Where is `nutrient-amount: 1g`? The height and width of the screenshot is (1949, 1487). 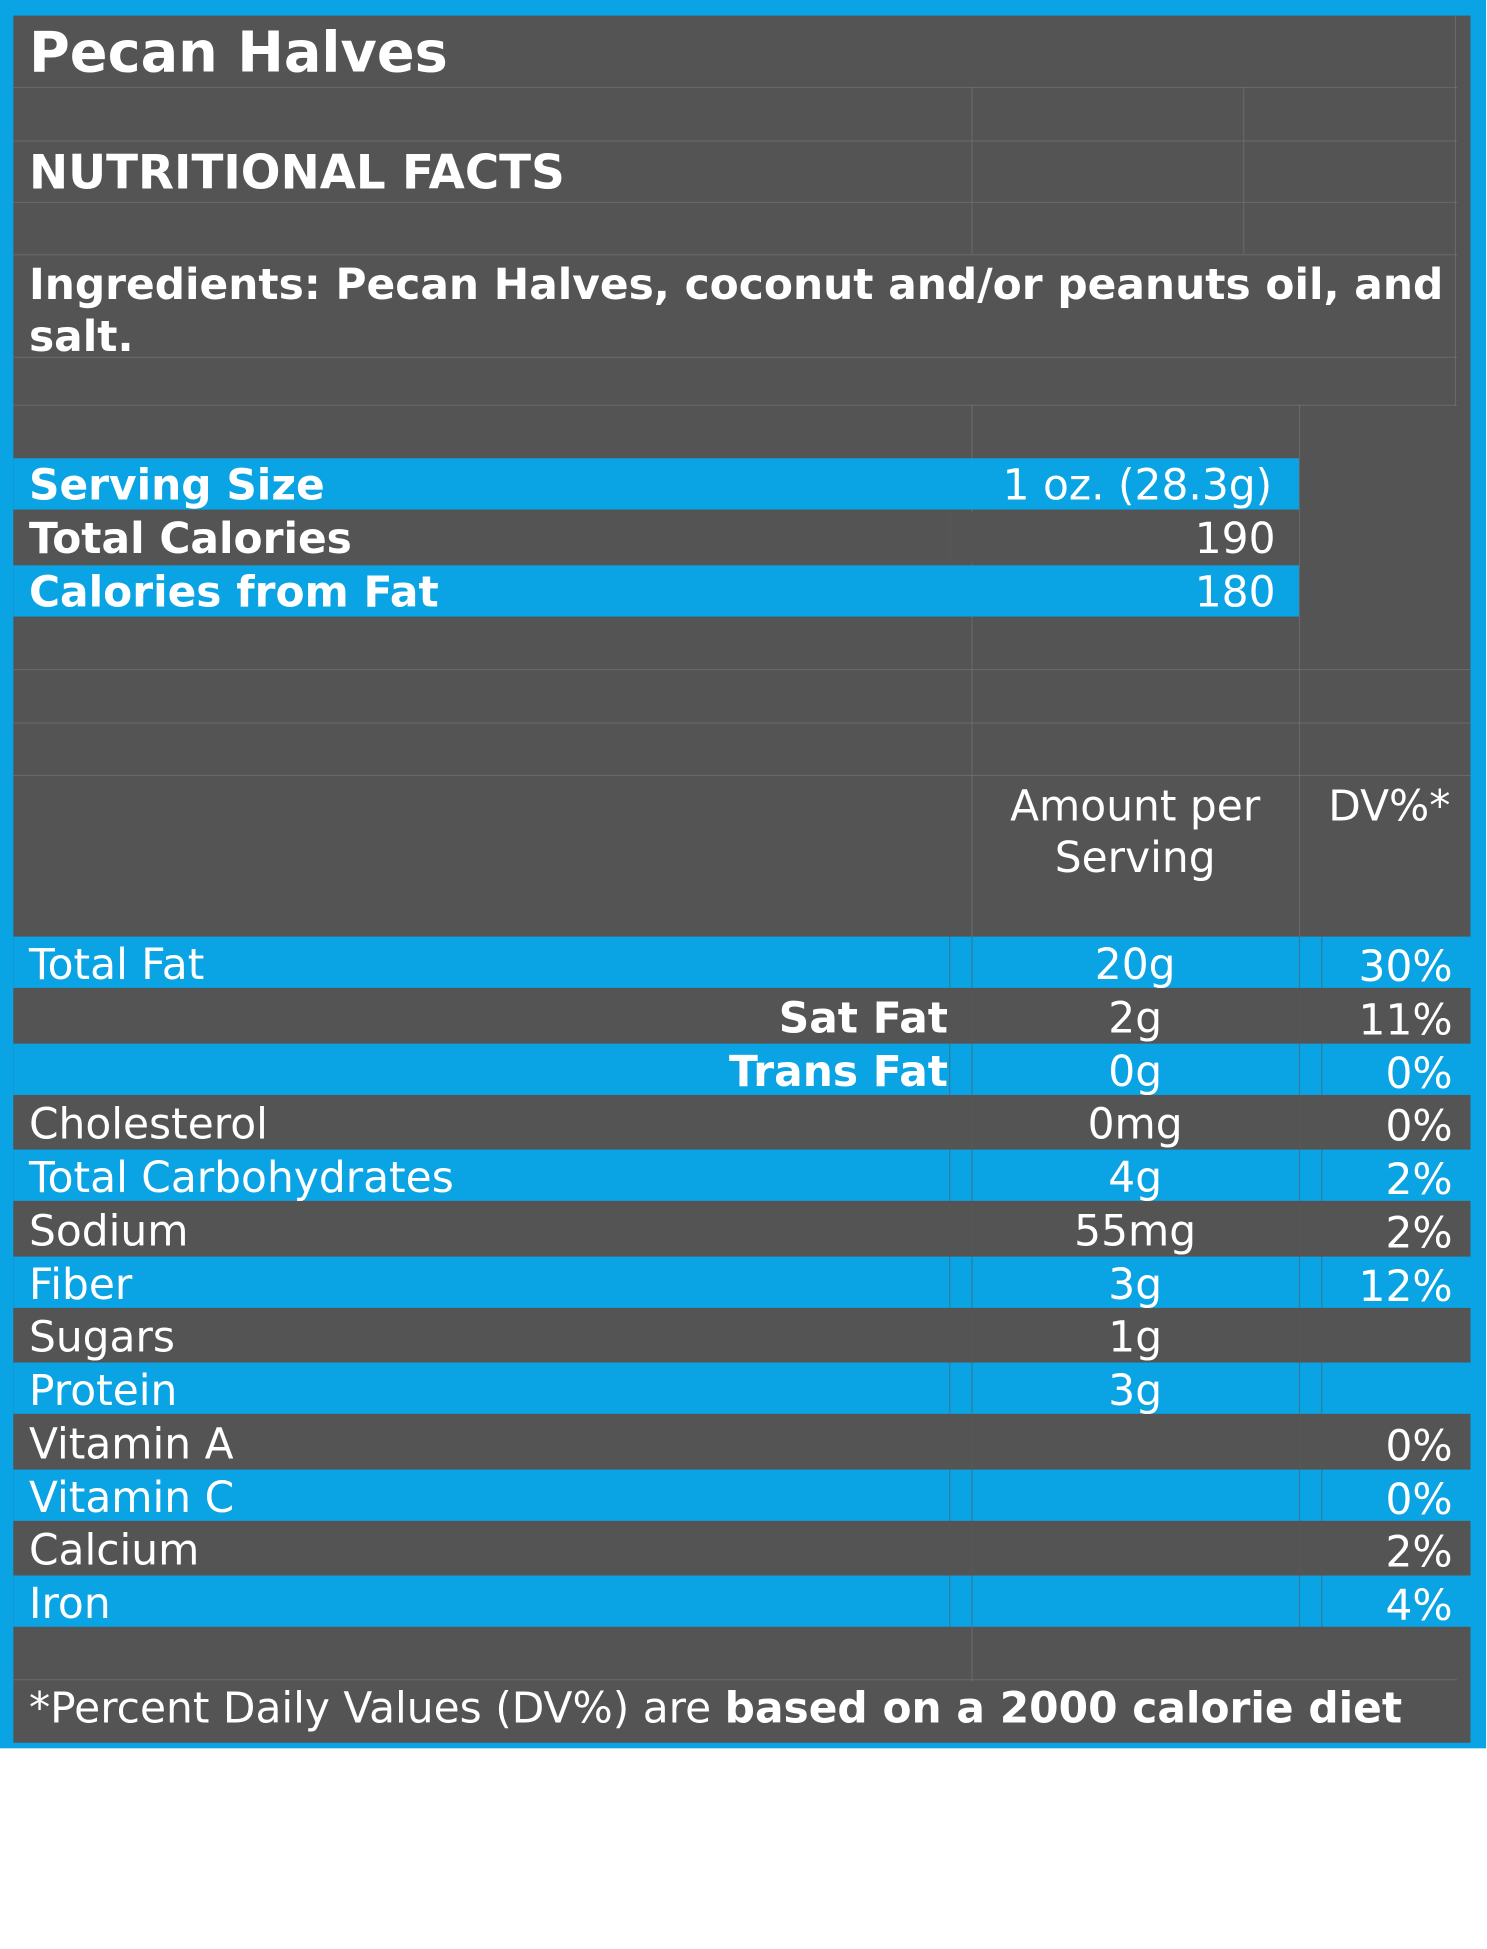
nutrient-amount: 1g is located at coordinates (1135, 1337).